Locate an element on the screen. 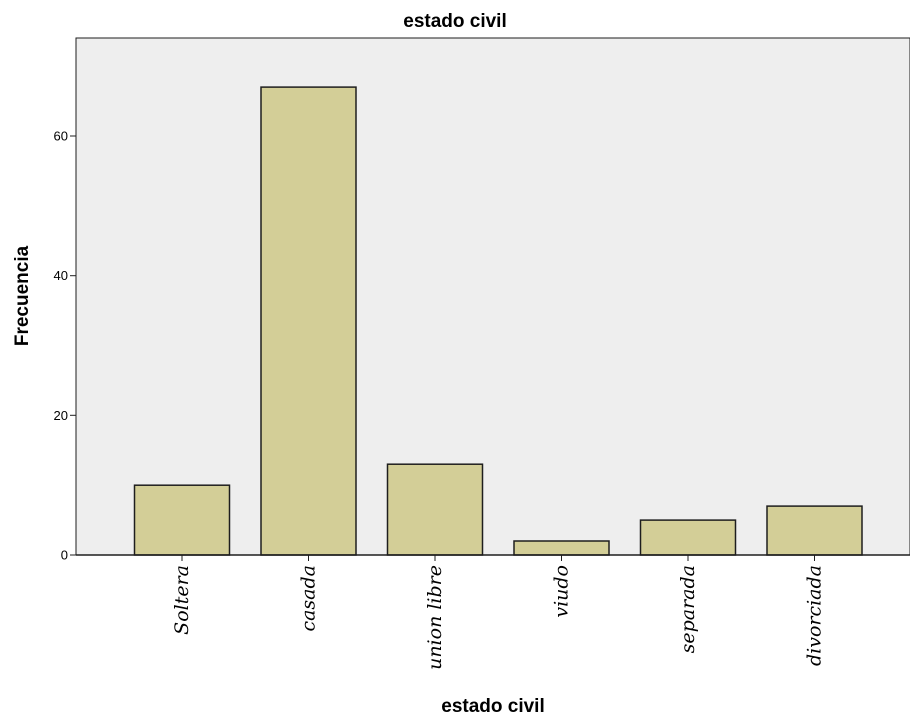 This screenshot has height=718, width=910. y-ticks: 0 20 40 60 is located at coordinates (65, 346).